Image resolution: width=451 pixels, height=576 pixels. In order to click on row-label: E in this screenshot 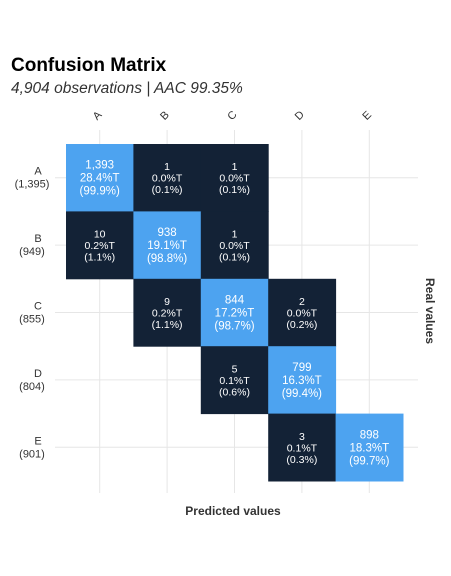, I will do `click(37, 441)`.